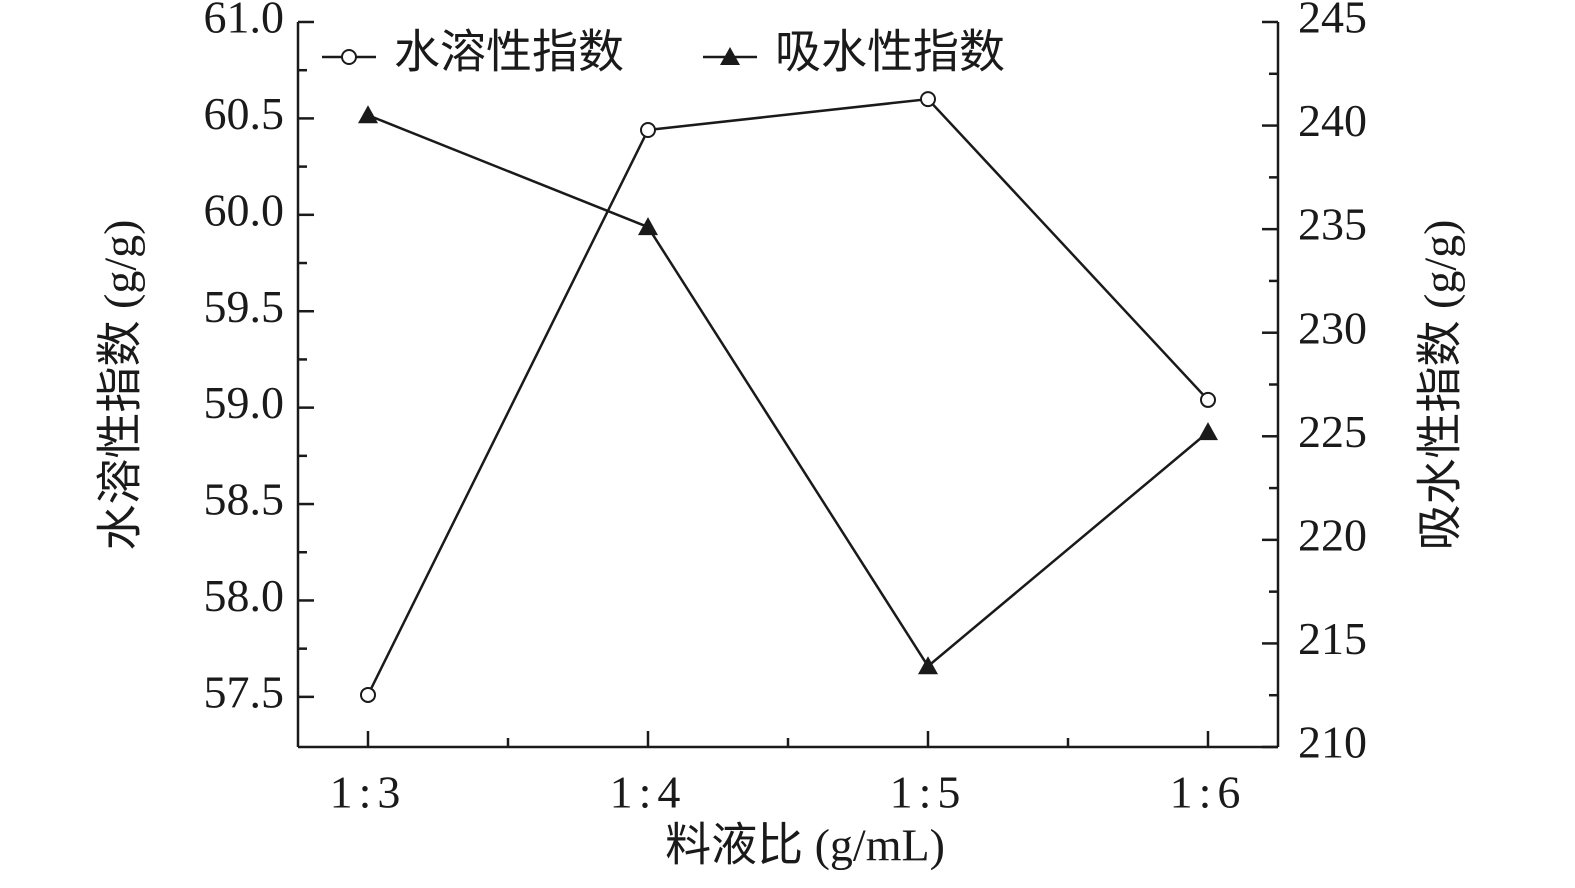 The image size is (1575, 888). What do you see at coordinates (648, 792) in the screenshot?
I see `x-tick-label: 1:4` at bounding box center [648, 792].